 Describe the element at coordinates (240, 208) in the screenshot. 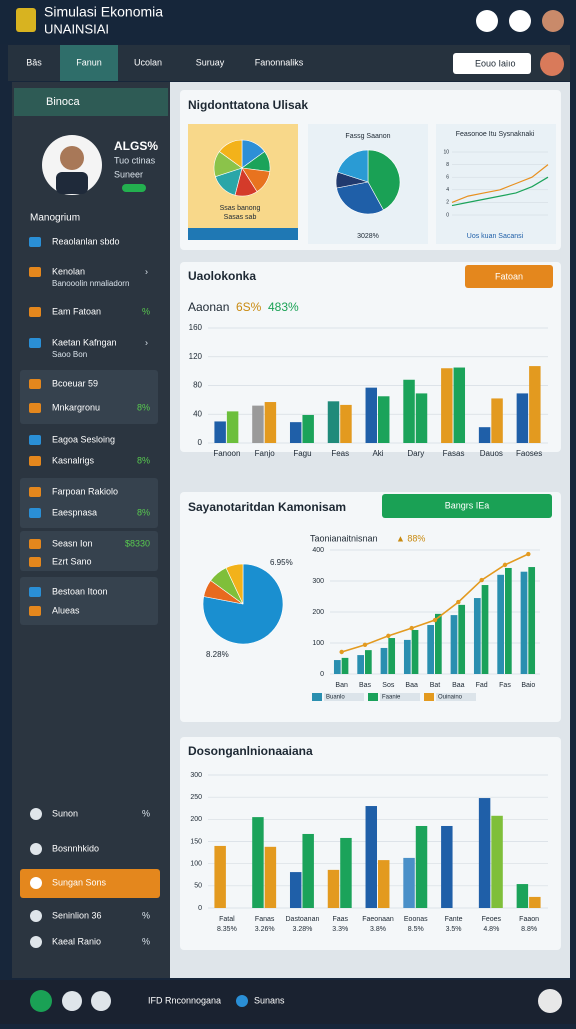

I see `pie-caption: Ssas banong` at that location.